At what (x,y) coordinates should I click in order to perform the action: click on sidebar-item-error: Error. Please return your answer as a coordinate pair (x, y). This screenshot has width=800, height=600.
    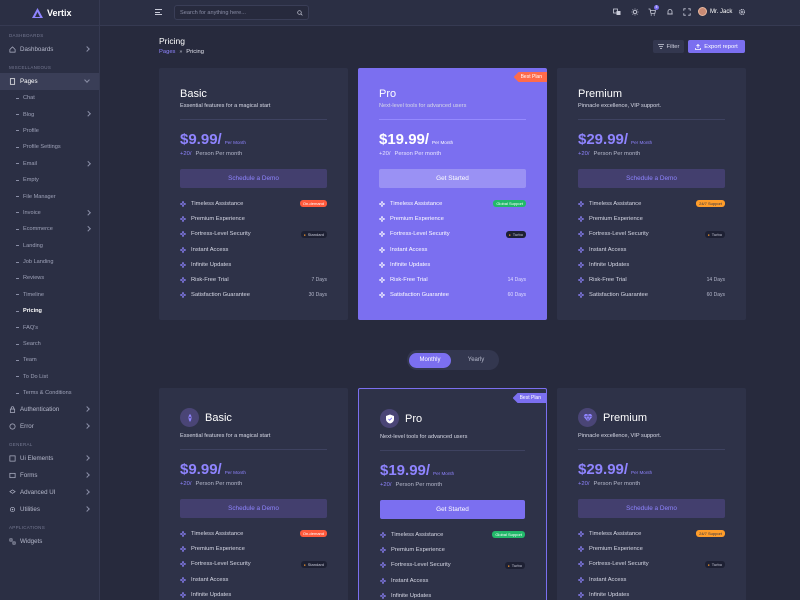
    Looking at the image, I should click on (49, 426).